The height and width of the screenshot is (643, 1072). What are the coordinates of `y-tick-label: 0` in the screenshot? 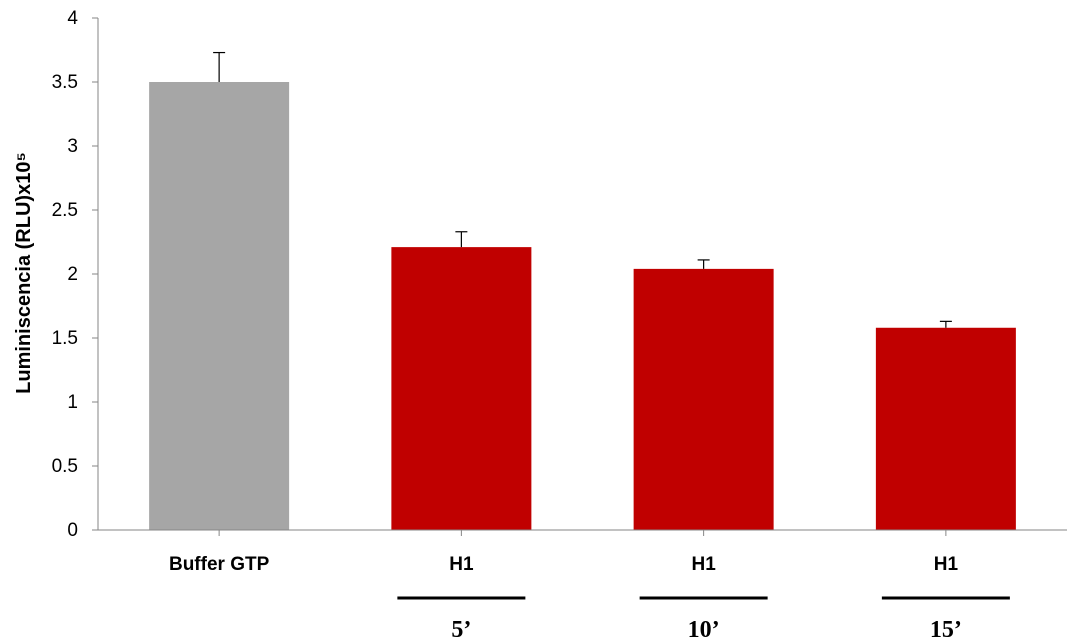 It's located at (72, 530).